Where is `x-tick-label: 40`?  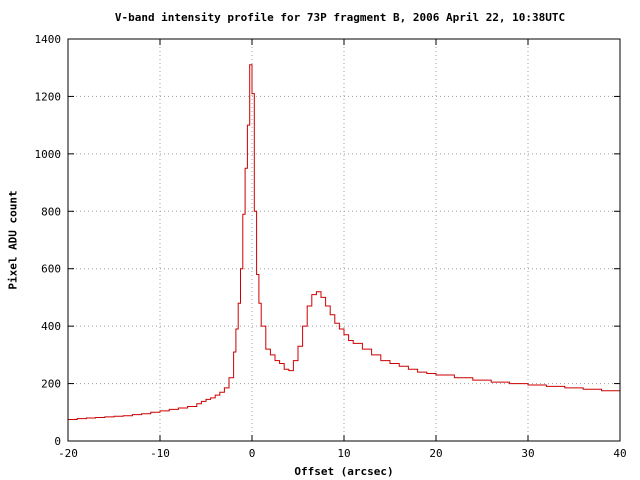 x-tick-label: 40 is located at coordinates (619, 453).